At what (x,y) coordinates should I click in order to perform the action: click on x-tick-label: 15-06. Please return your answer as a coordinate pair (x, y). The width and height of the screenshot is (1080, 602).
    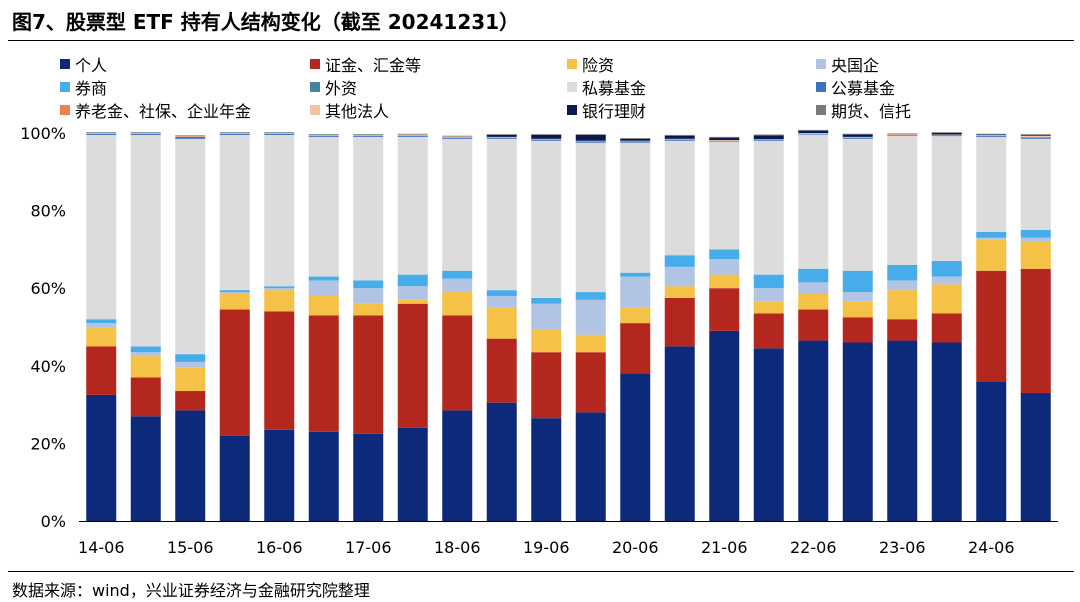
    Looking at the image, I should click on (190, 547).